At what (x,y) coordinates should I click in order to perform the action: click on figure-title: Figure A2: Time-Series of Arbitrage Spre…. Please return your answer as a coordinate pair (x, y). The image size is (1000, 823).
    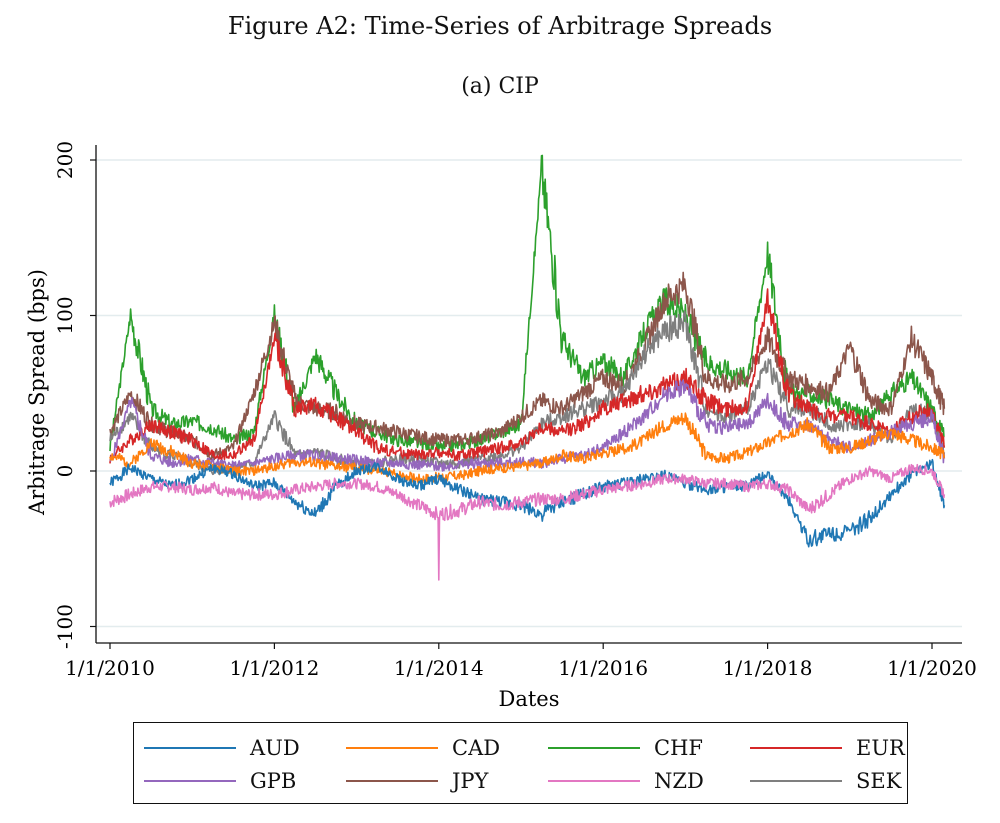
    Looking at the image, I should click on (500, 26).